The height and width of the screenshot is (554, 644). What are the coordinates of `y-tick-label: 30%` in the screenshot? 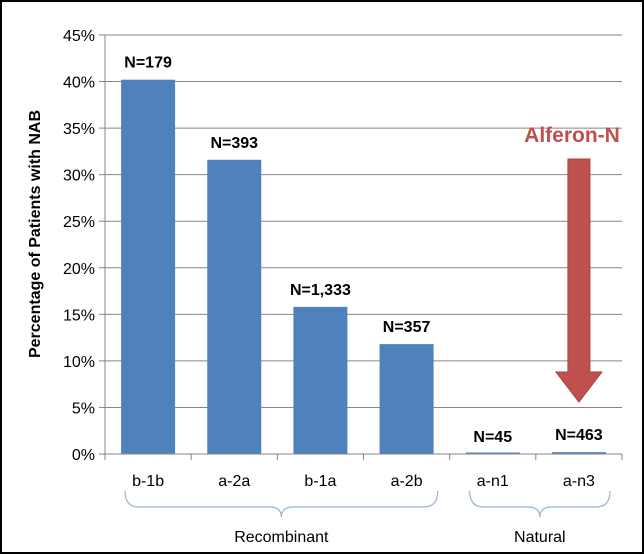 It's located at (79, 176).